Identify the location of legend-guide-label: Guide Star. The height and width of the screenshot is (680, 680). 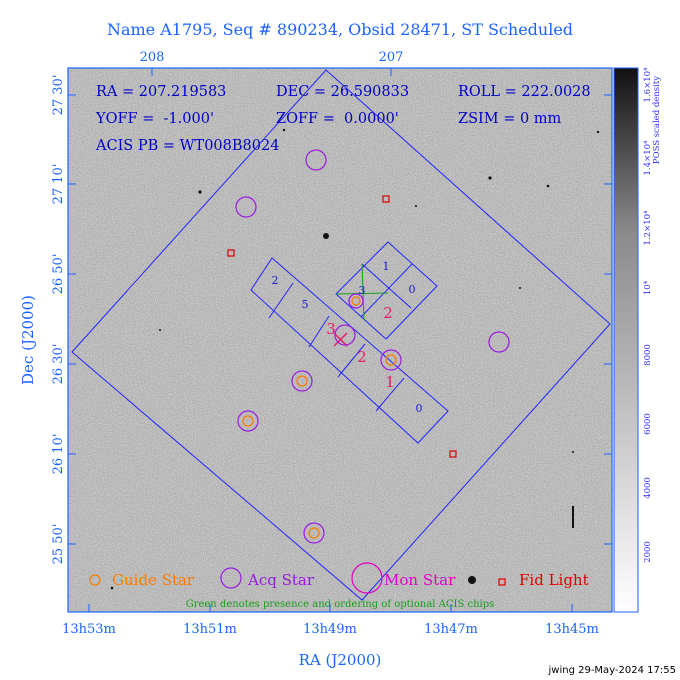
(153, 580).